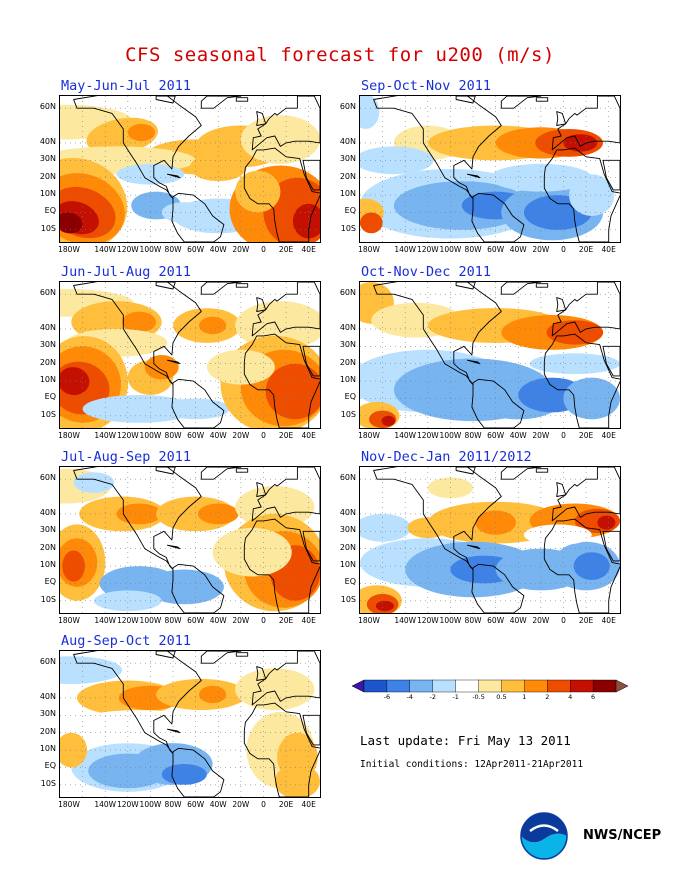  What do you see at coordinates (126, 86) in the screenshot?
I see `panel-title: May-Jun-Jul 2011` at bounding box center [126, 86].